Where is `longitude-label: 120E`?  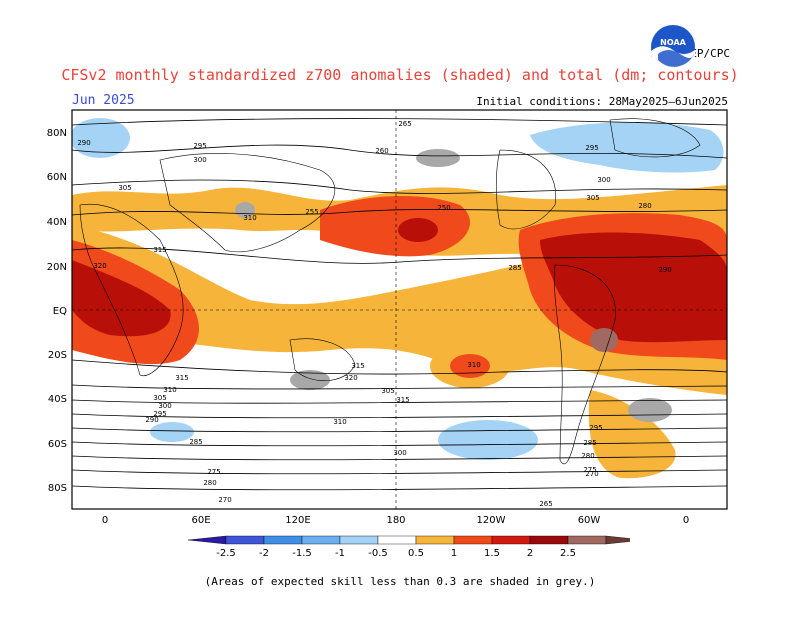
longitude-label: 120E is located at coordinates (297, 520).